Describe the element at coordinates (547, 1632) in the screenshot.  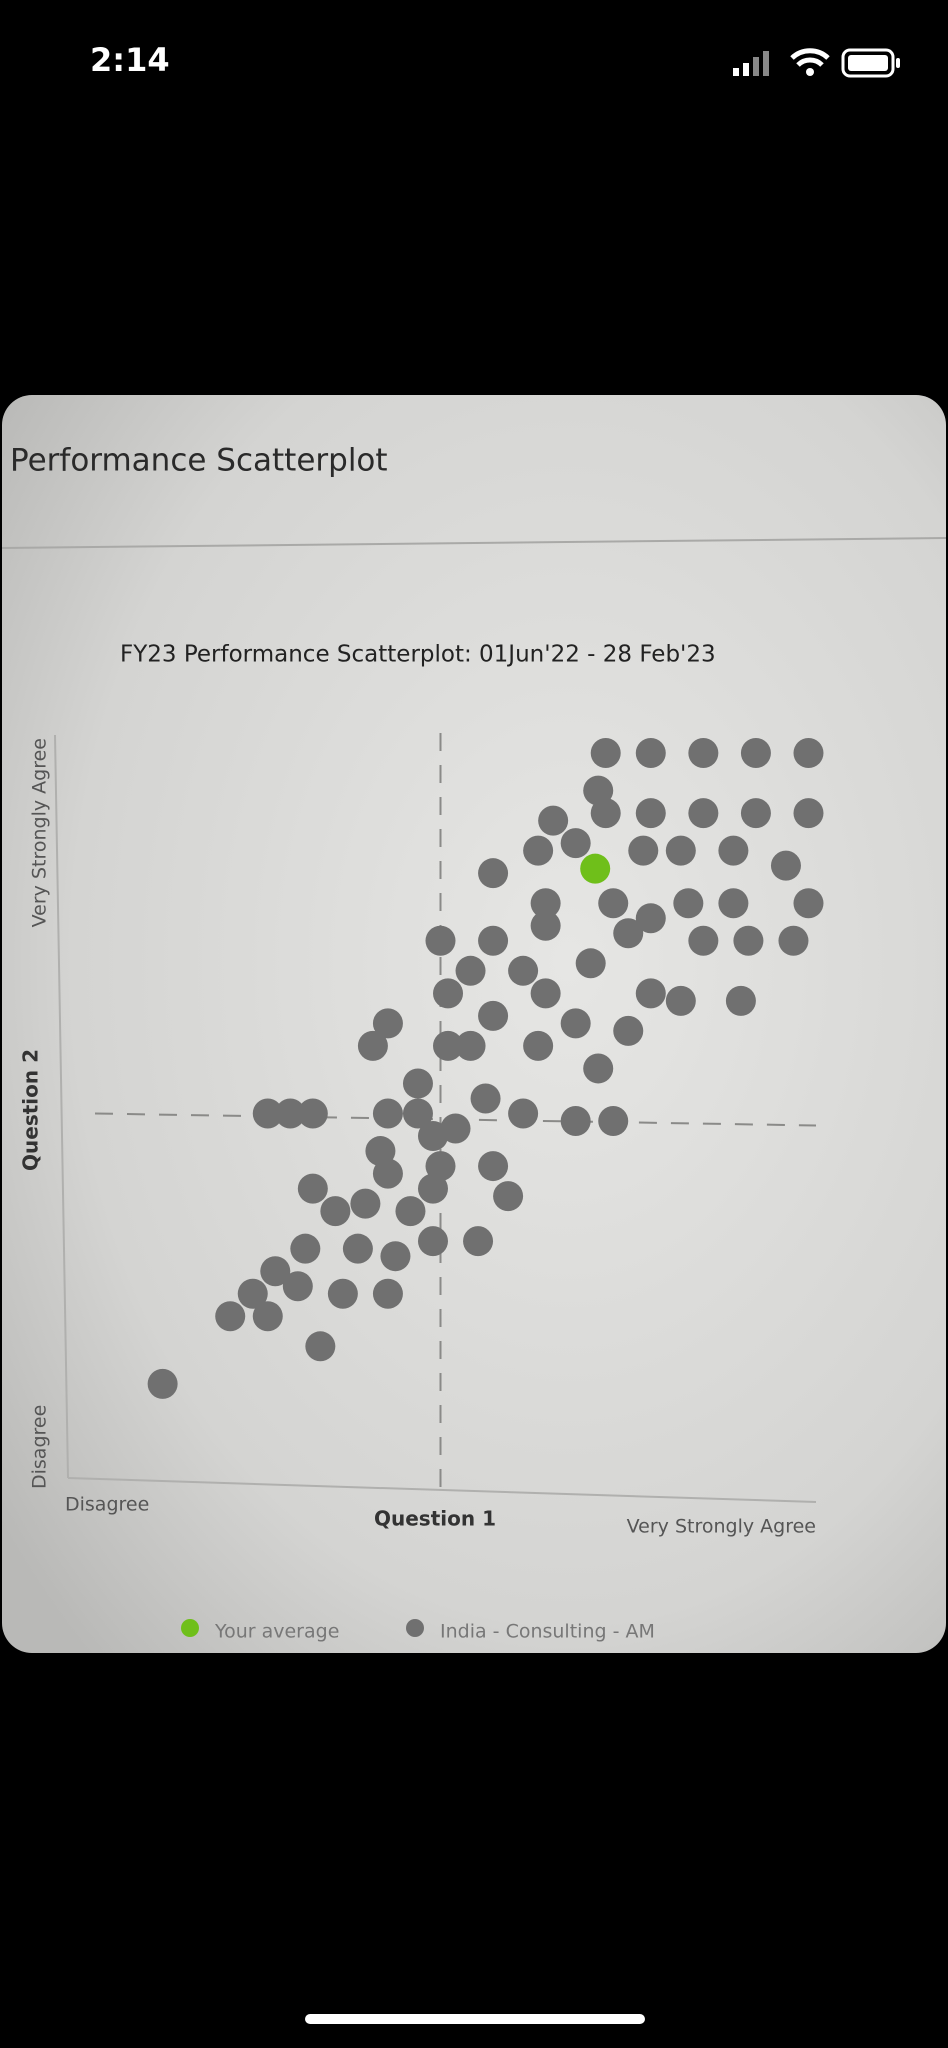
I see `legend-label: India - Consulting - AM` at that location.